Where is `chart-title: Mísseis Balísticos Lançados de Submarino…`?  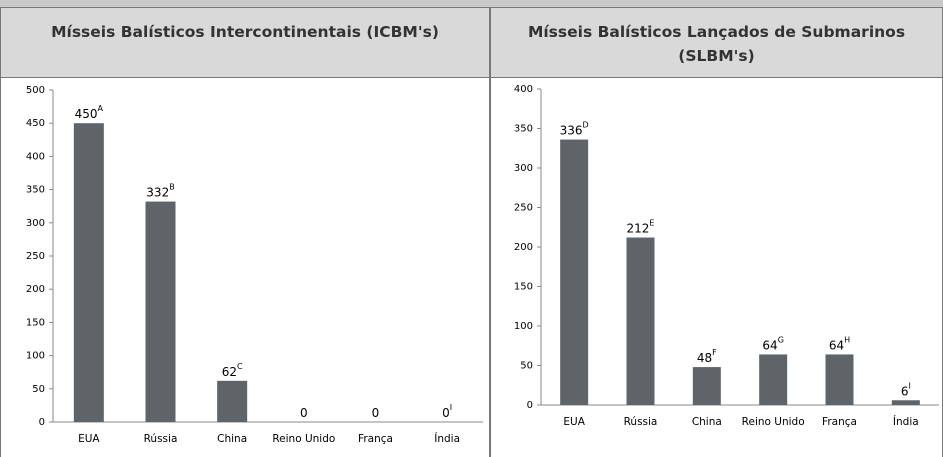 chart-title: Mísseis Balísticos Lançados de Submarino… is located at coordinates (716, 43).